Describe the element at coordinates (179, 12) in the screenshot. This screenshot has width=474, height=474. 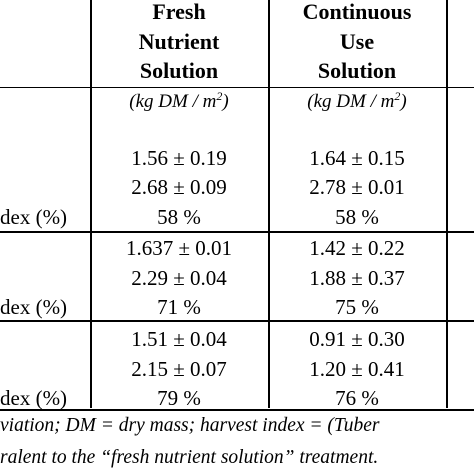
I see `header-fresh-line1: Fresh` at that location.